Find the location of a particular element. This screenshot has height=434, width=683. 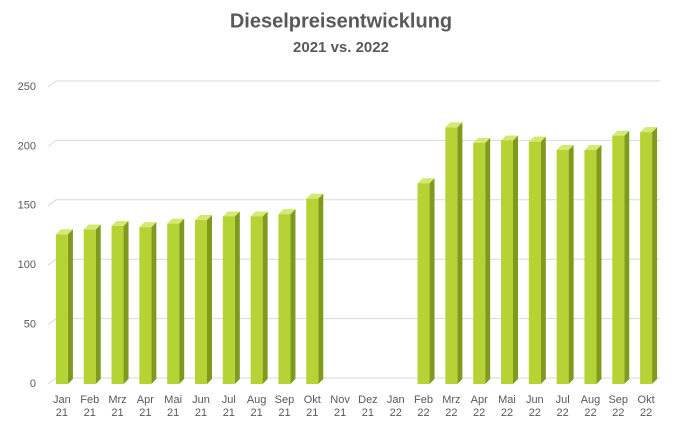

y-tick-label: 150 is located at coordinates (27, 206).